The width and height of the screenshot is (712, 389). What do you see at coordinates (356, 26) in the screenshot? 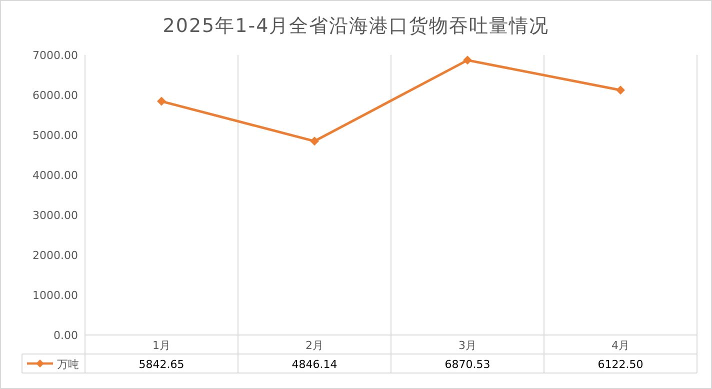
I see `chart-title: 2025年1-4月全省沿海港口货物吞吐量情况` at bounding box center [356, 26].